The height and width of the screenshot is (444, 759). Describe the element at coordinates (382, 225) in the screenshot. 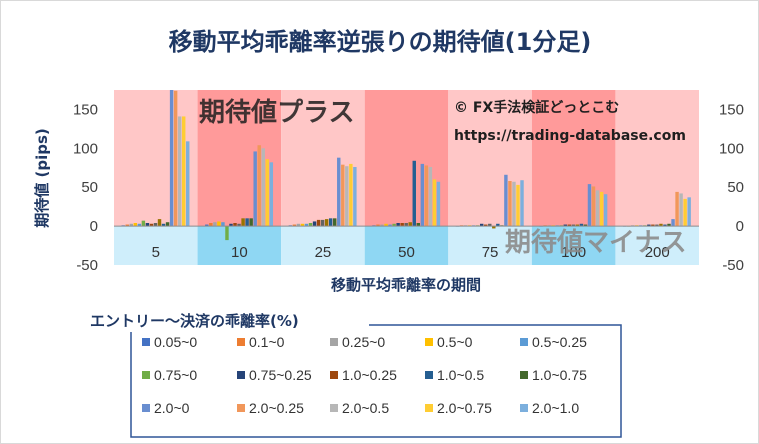

I see `bar-0.25~0-50` at that location.